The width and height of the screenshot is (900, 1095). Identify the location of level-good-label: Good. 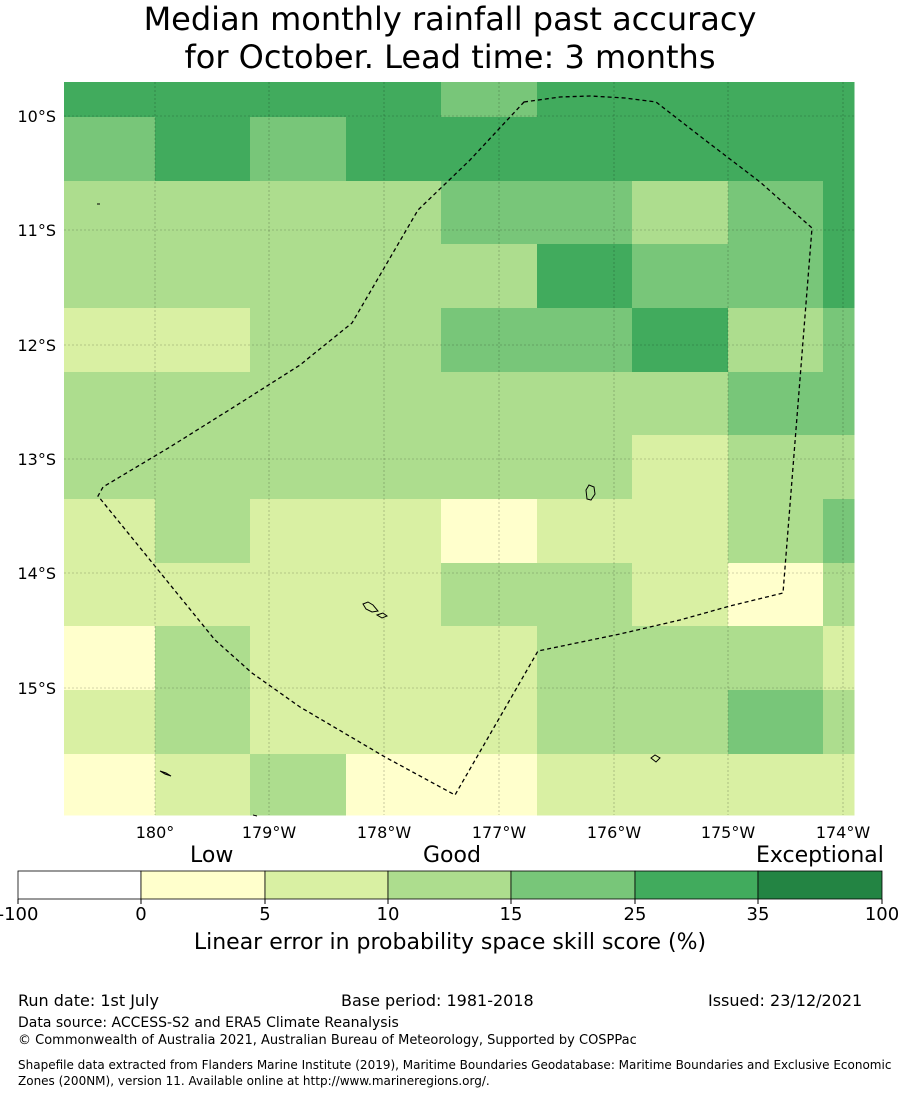
(452, 855).